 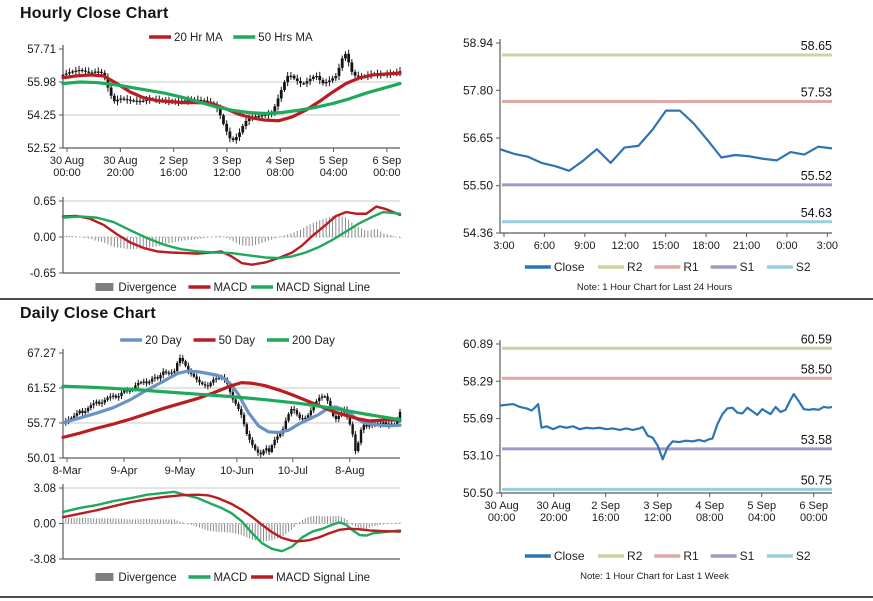 I want to click on legend-label: Close, so click(x=569, y=556).